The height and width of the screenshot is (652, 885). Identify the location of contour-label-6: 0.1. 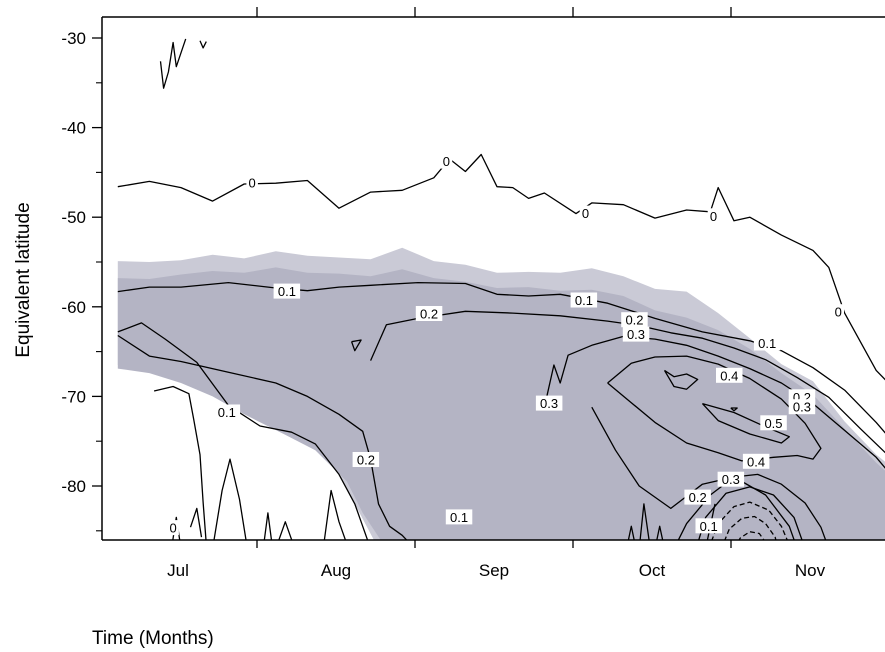
(287, 291).